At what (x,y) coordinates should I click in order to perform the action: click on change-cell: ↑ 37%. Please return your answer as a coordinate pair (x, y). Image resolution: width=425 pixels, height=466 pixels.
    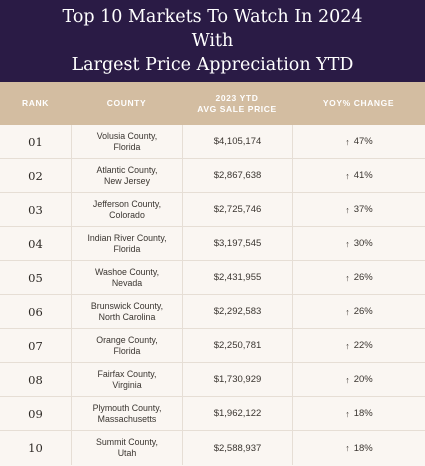
    Looking at the image, I should click on (358, 209).